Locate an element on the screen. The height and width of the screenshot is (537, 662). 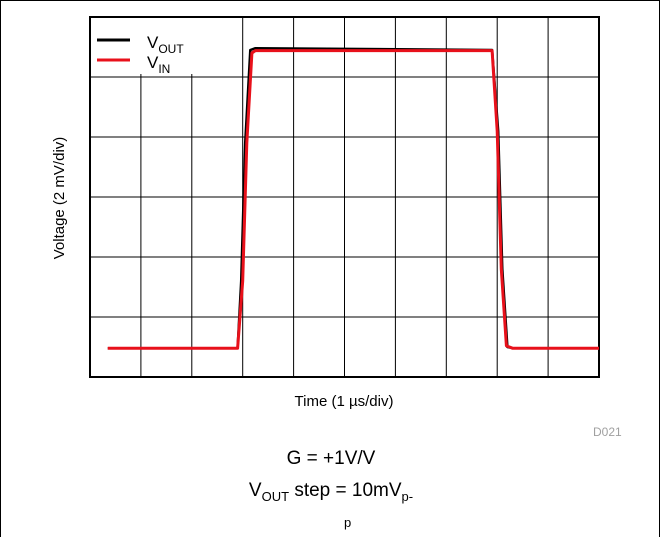
caption-gain: G = +1V/V is located at coordinates (331, 458).